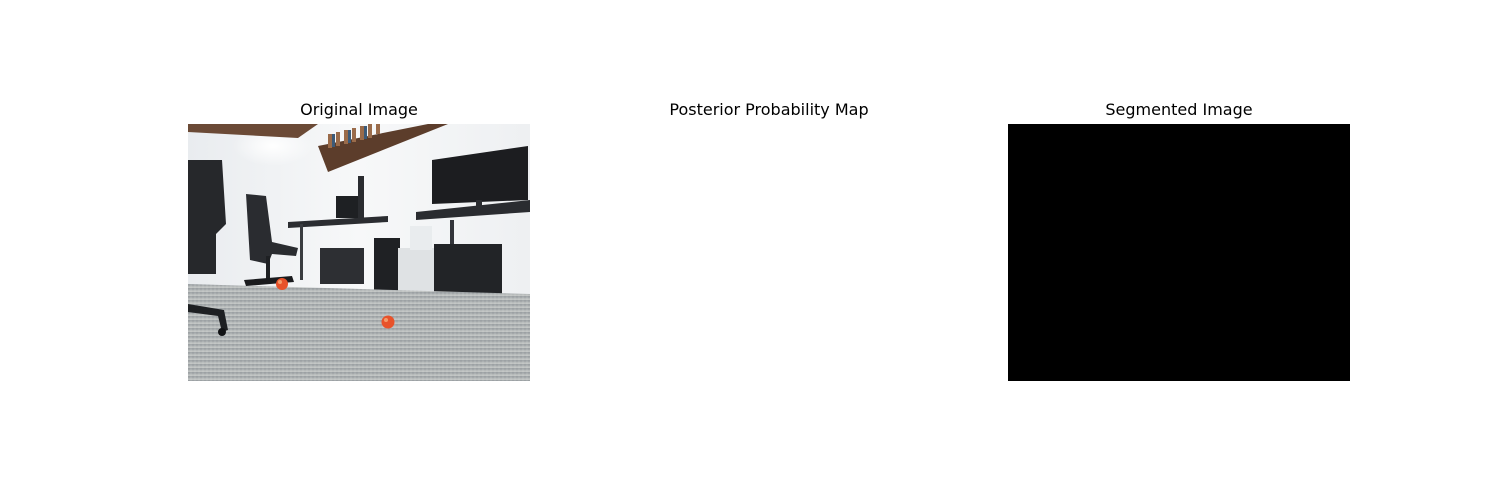  I want to click on segmented-image, so click(1179, 252).